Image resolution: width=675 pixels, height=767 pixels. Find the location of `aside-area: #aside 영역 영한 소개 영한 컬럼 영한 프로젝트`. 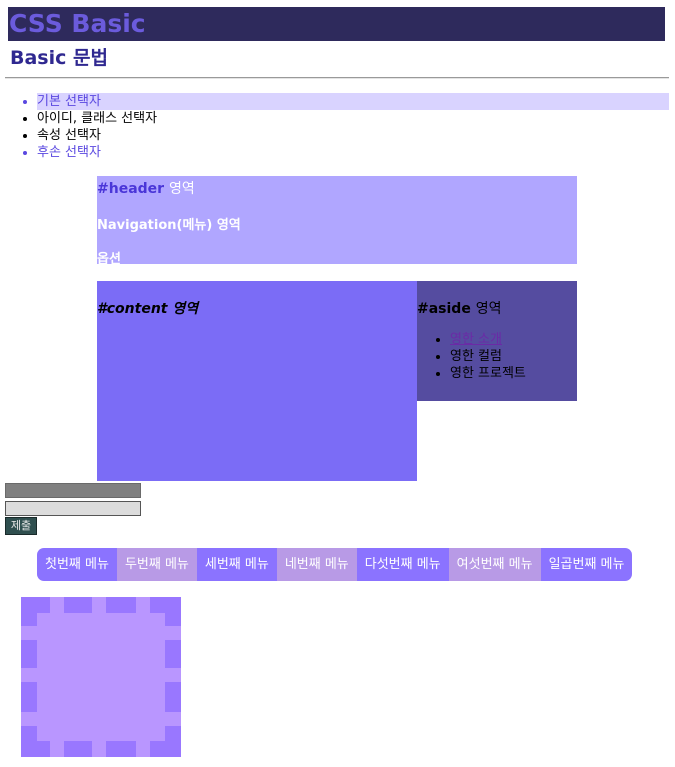

aside-area: #aside 영역 영한 소개 영한 컬럼 영한 프로젝트 is located at coordinates (497, 341).